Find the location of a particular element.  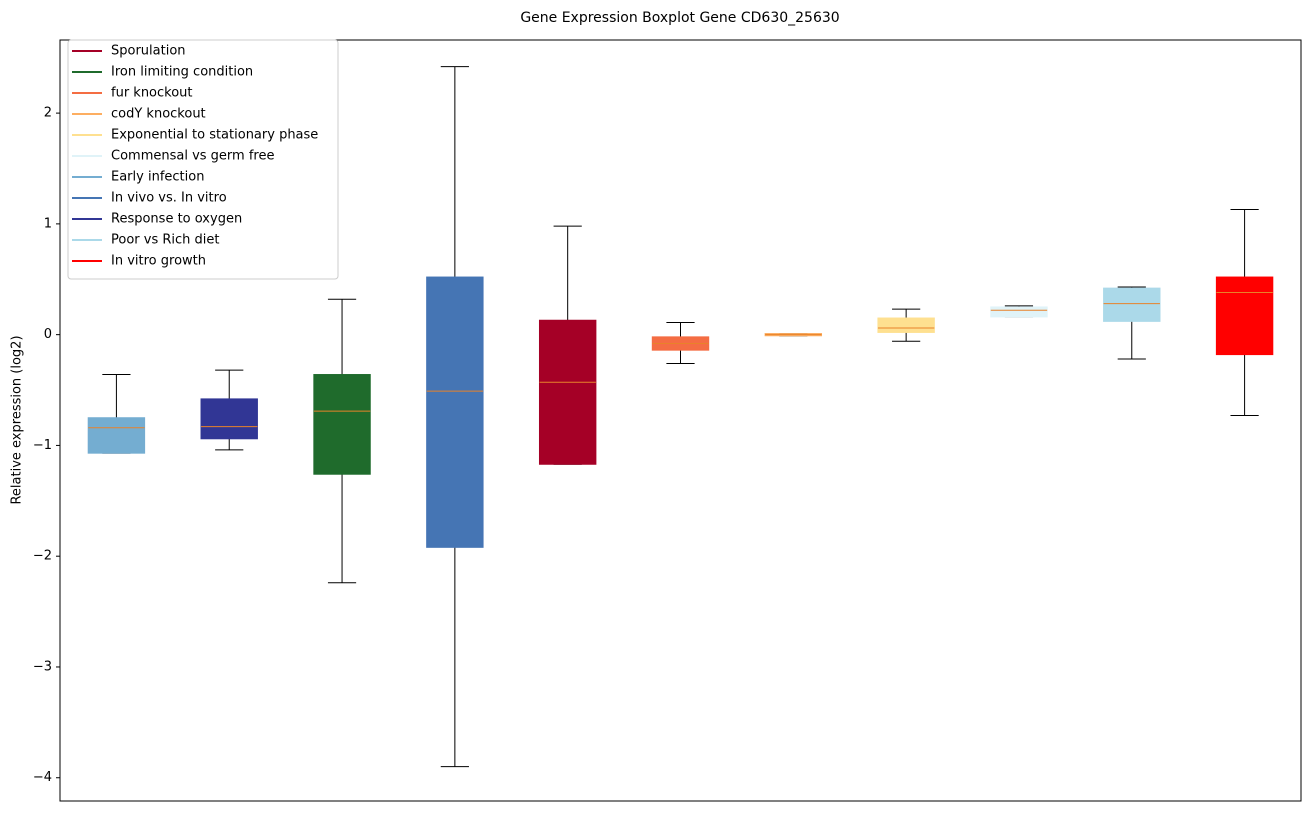

y-tick-label: −4 is located at coordinates (42, 777).